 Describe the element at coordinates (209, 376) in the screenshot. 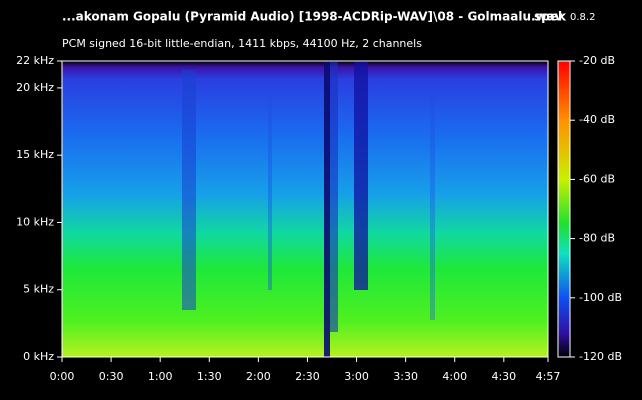

I see `x-tick-label: 1:30` at that location.